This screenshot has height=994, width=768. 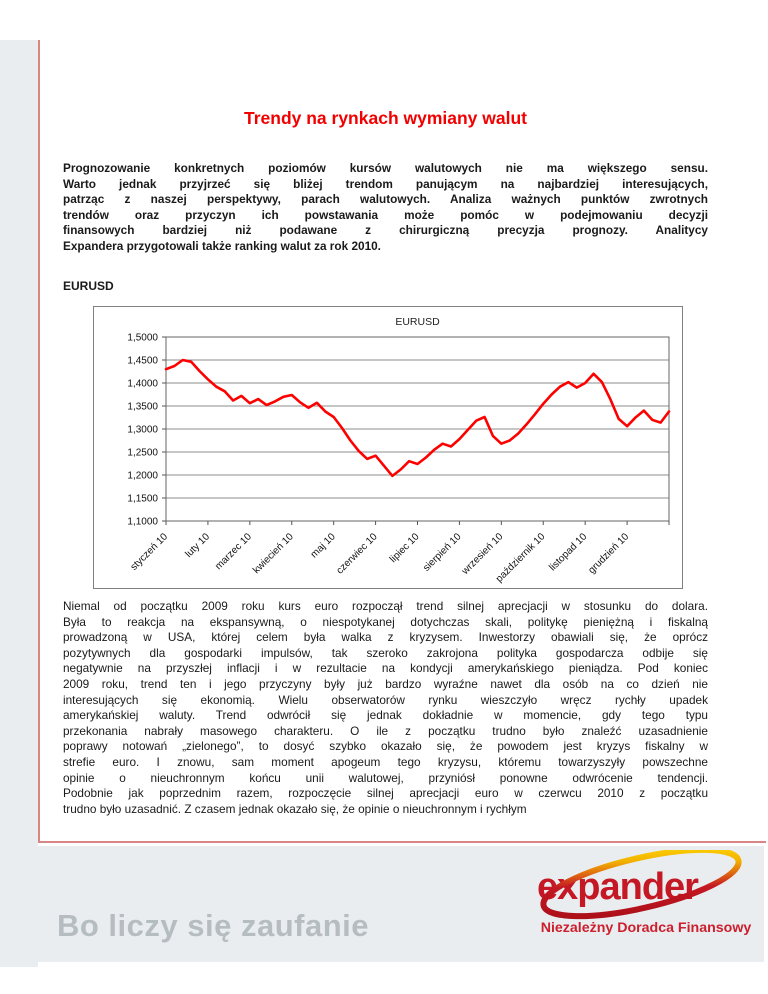 What do you see at coordinates (417, 418) in the screenshot?
I see `eurusd-data-line` at bounding box center [417, 418].